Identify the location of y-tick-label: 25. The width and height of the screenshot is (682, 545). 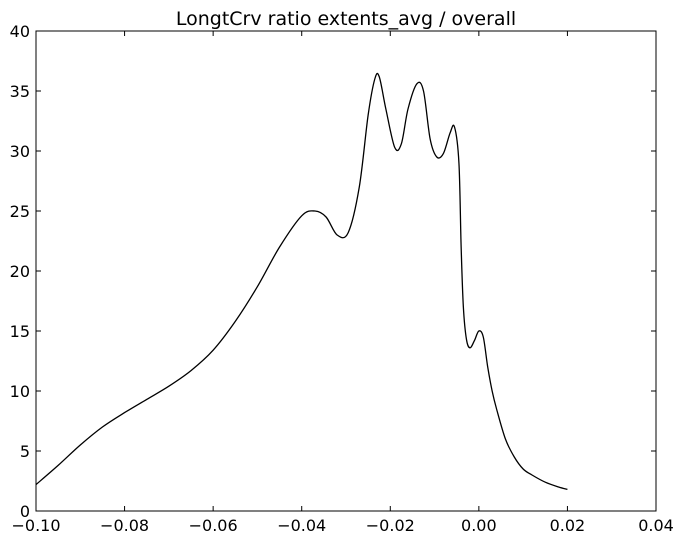
(20, 211).